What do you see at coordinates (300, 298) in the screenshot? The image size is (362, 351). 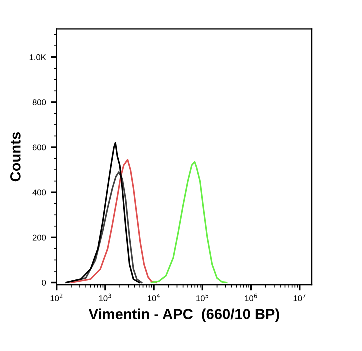 I see `x-tick-label: 10$^{7}$` at bounding box center [300, 298].